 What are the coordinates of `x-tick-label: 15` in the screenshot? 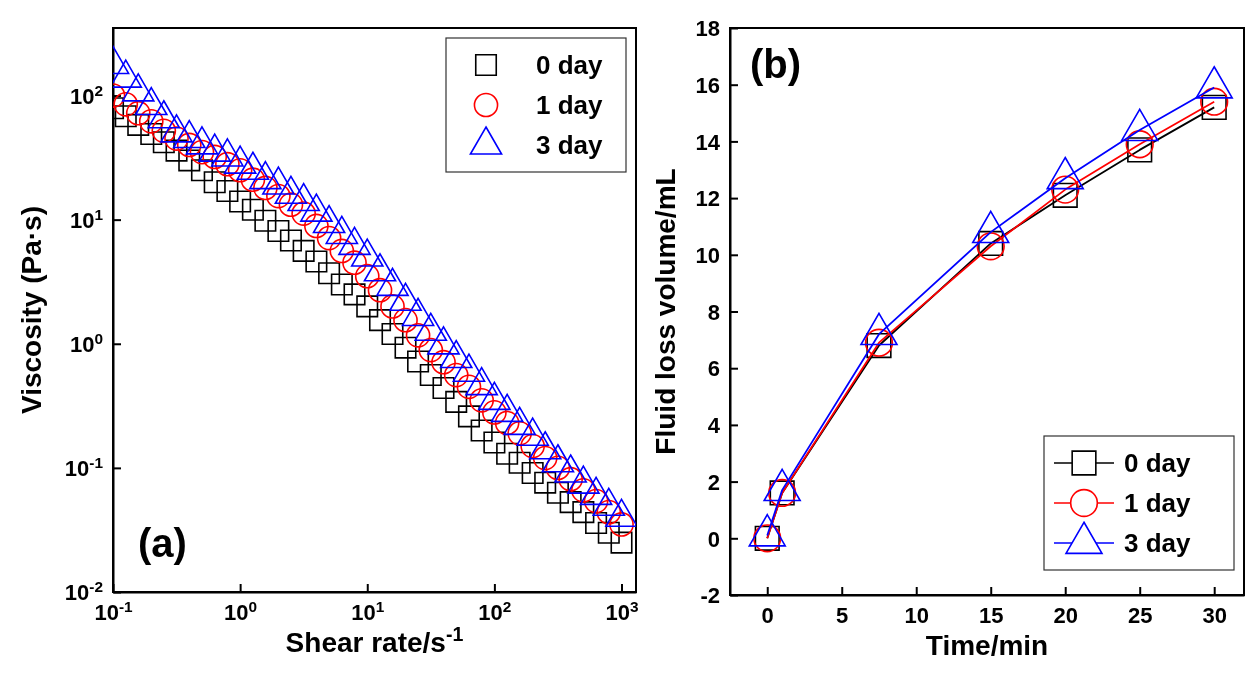 It's located at (991, 615).